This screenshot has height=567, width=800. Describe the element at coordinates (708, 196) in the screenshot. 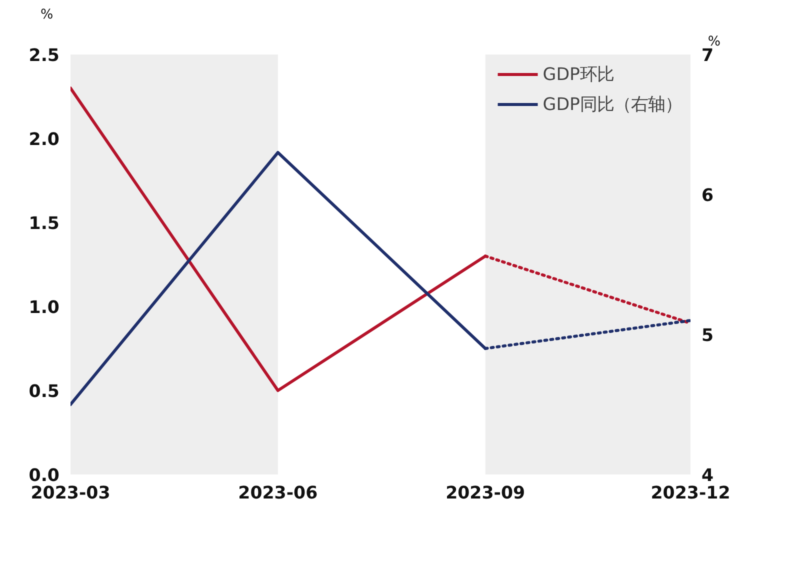

I see `y2-tick-label: 6` at that location.